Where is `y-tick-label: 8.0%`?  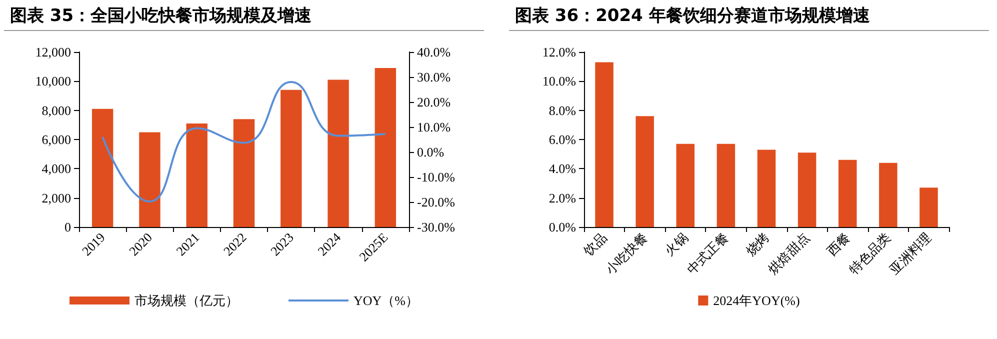
y-tick-label: 8.0% is located at coordinates (562, 110).